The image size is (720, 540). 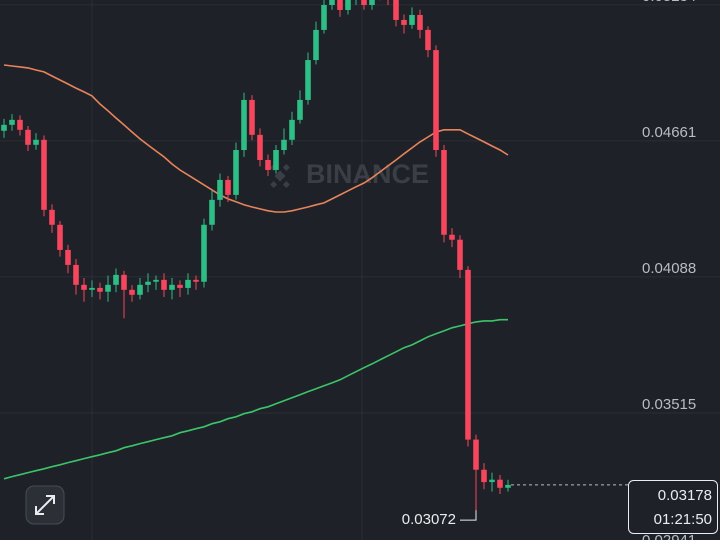 What do you see at coordinates (429, 519) in the screenshot?
I see `low-price-label: 0.03072` at bounding box center [429, 519].